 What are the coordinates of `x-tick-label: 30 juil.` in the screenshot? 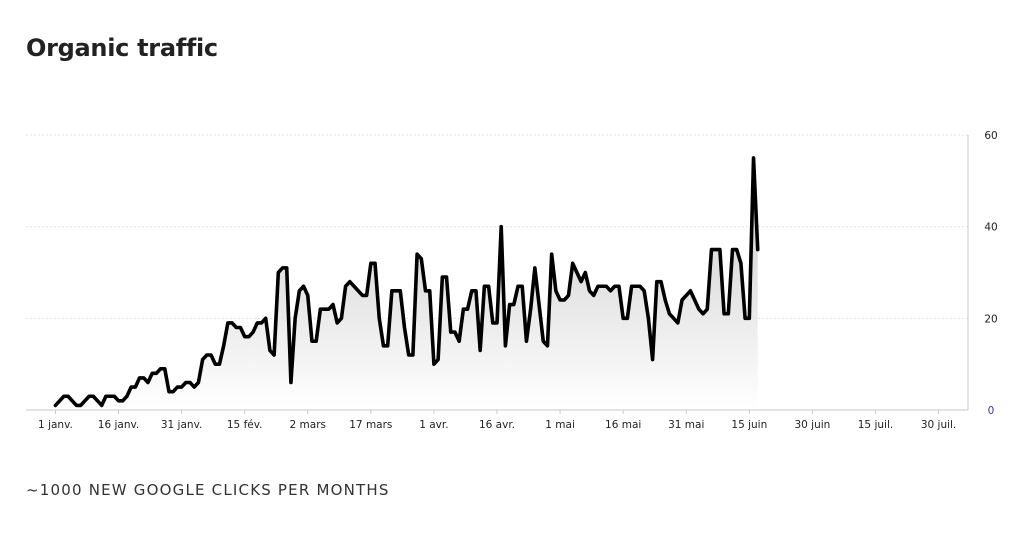 It's located at (938, 425).